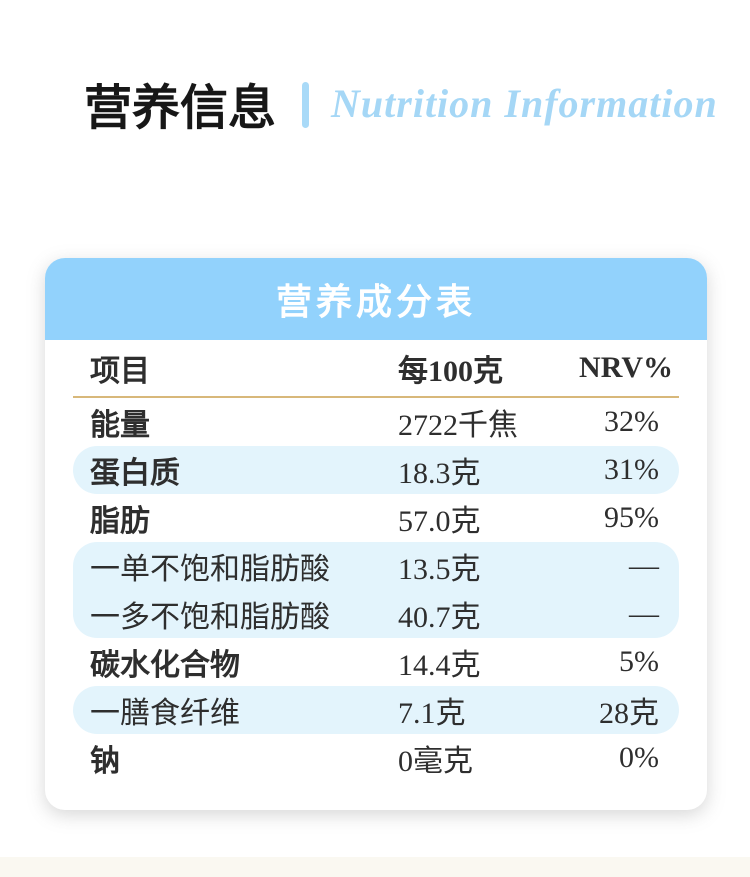 The width and height of the screenshot is (750, 877). What do you see at coordinates (376, 422) in the screenshot?
I see `table-row: 能量 2722千焦 32%` at bounding box center [376, 422].